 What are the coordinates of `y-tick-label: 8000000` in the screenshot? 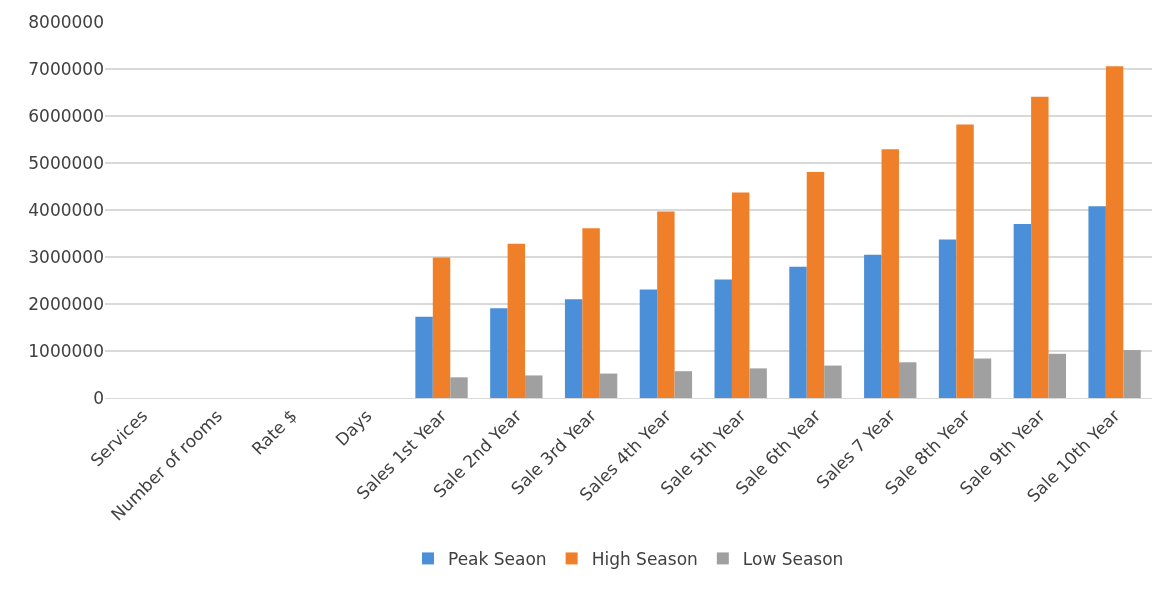 It's located at (66, 21).